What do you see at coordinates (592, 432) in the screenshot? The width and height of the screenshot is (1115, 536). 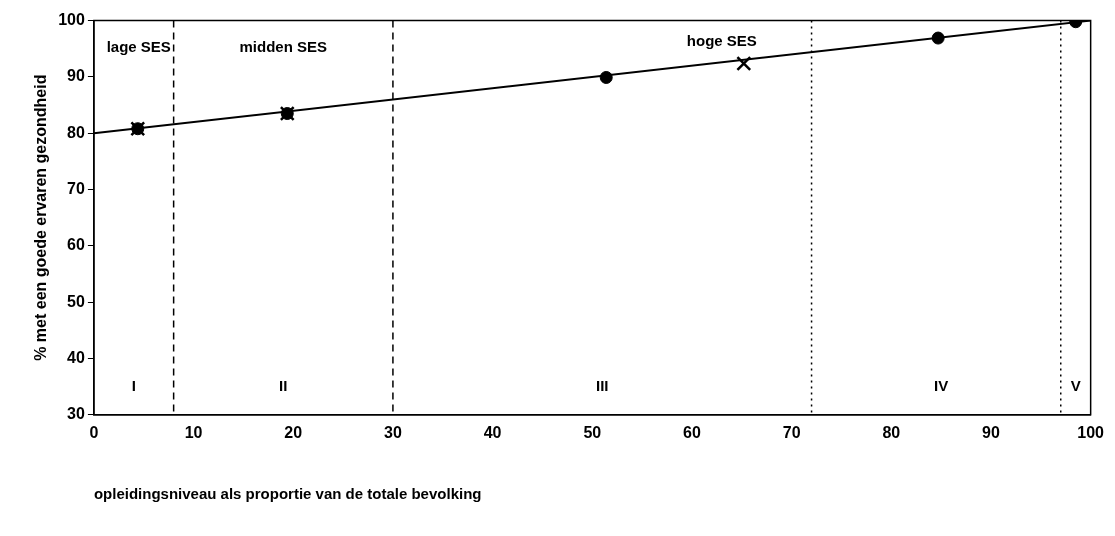 I see `x-tick-label: 50` at bounding box center [592, 432].